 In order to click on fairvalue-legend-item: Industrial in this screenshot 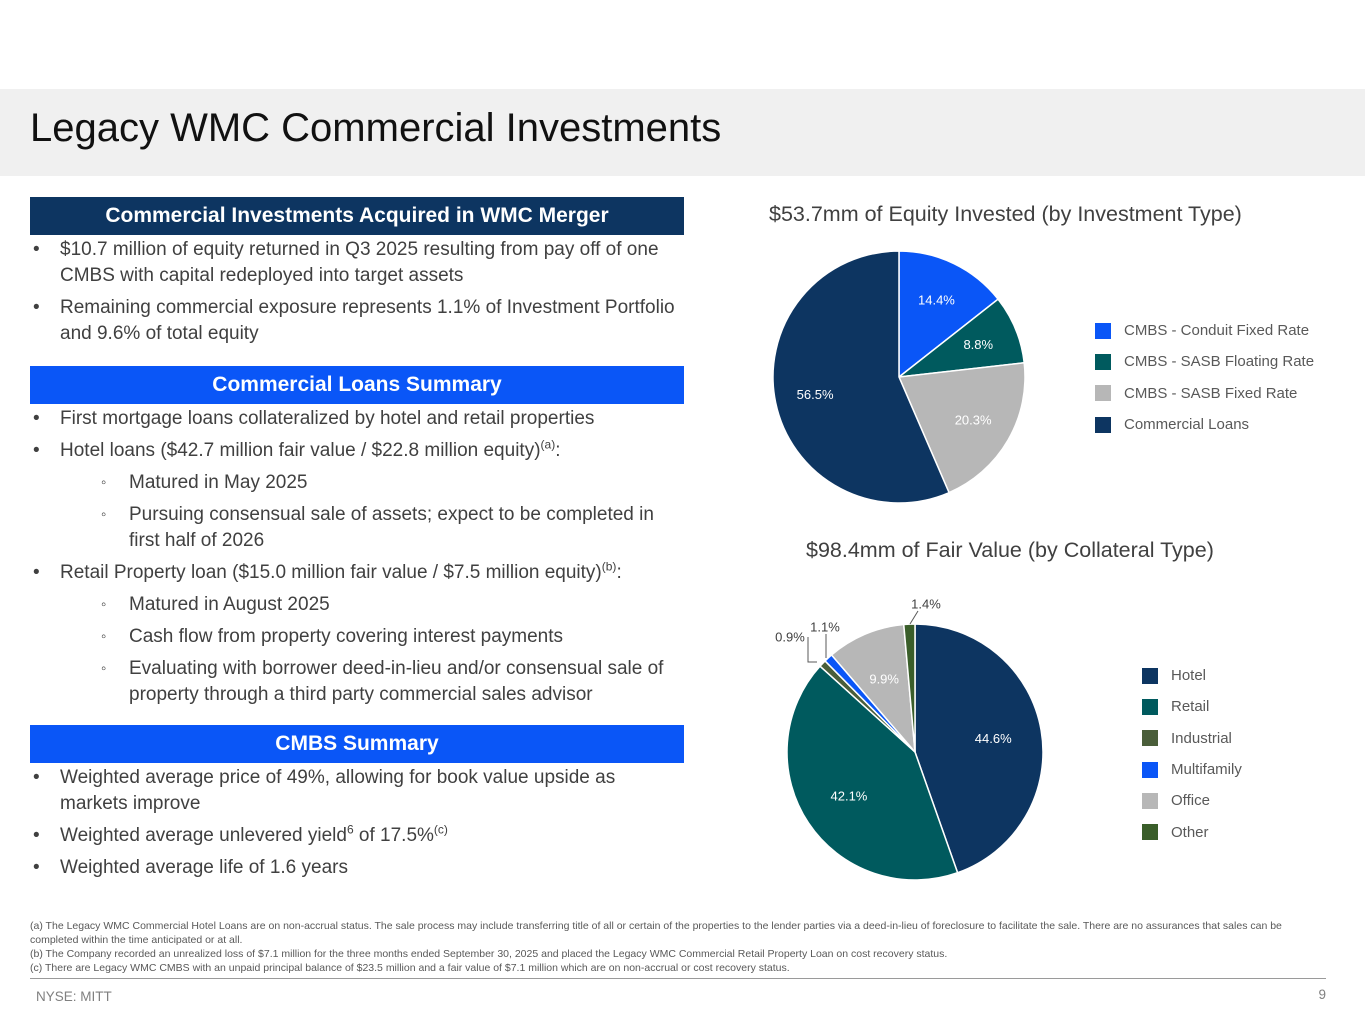, I will do `click(1192, 738)`.